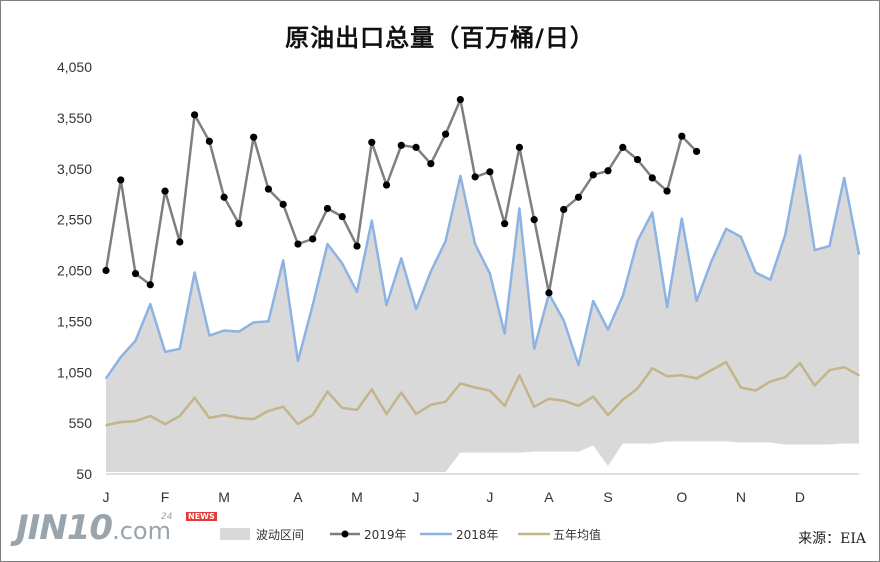  What do you see at coordinates (280, 535) in the screenshot?
I see `legend-label-band: 波动区间` at bounding box center [280, 535].